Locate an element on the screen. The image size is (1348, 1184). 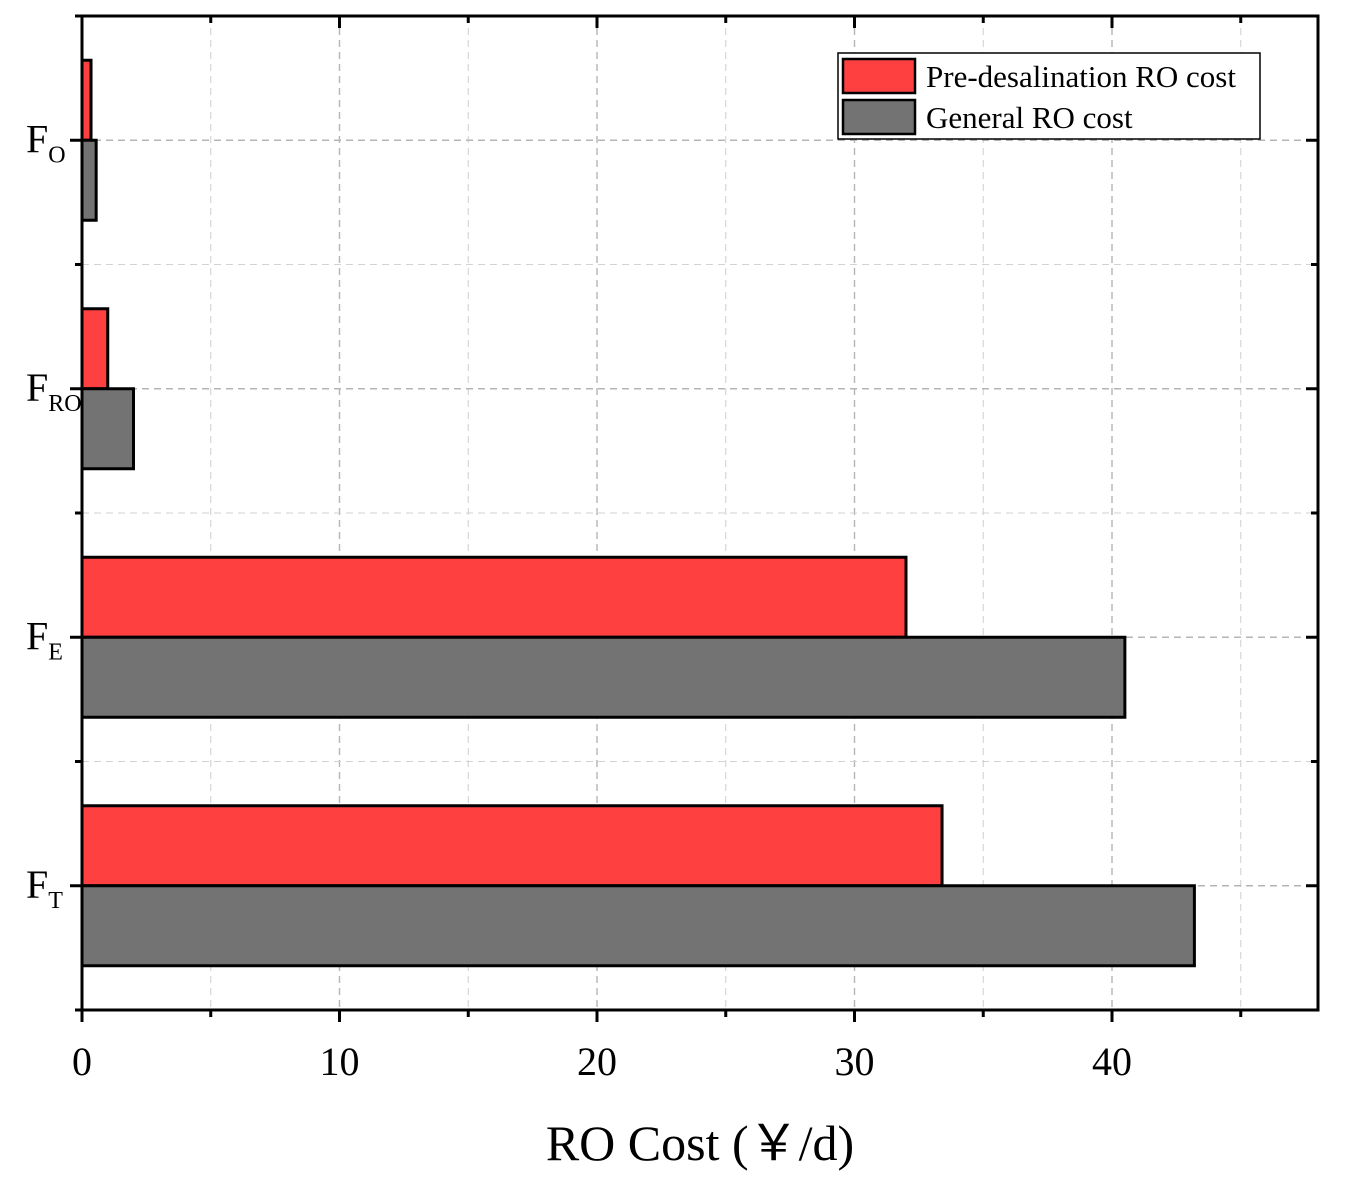
x-axis-title: RO Cost (￥/d) is located at coordinates (700, 1143).